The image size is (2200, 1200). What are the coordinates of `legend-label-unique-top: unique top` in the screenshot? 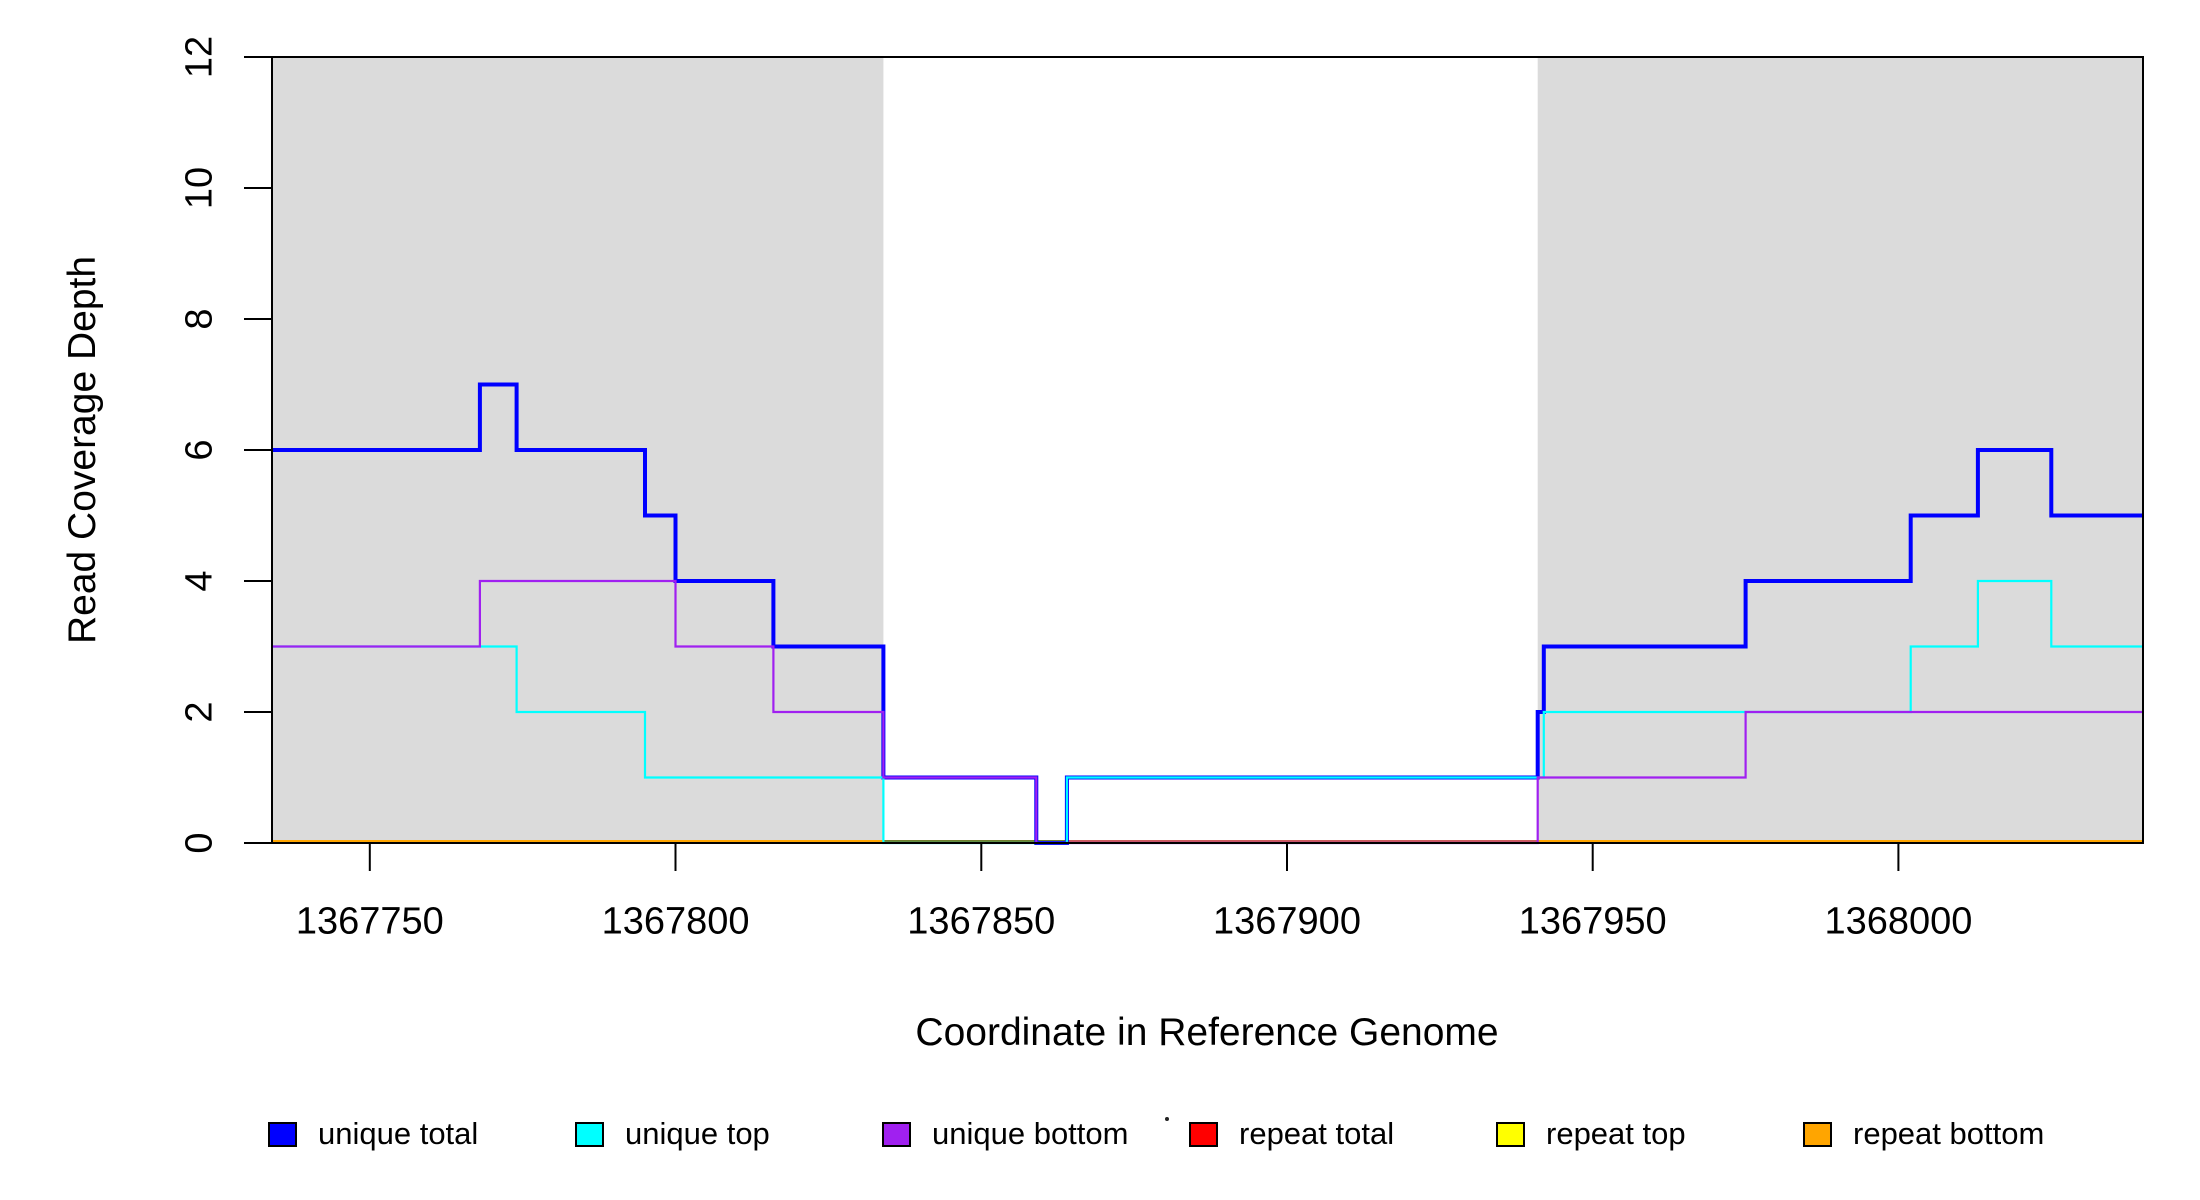 It's located at (697, 1133).